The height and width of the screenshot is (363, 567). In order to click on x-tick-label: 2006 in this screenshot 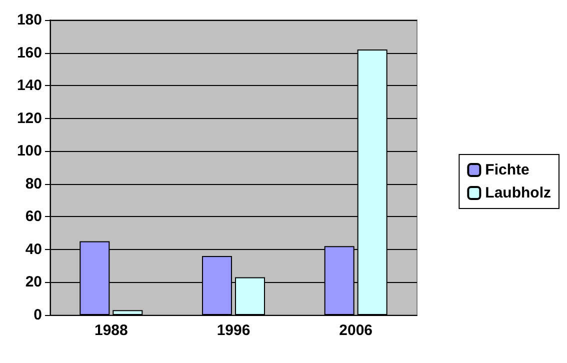, I will do `click(356, 330)`.